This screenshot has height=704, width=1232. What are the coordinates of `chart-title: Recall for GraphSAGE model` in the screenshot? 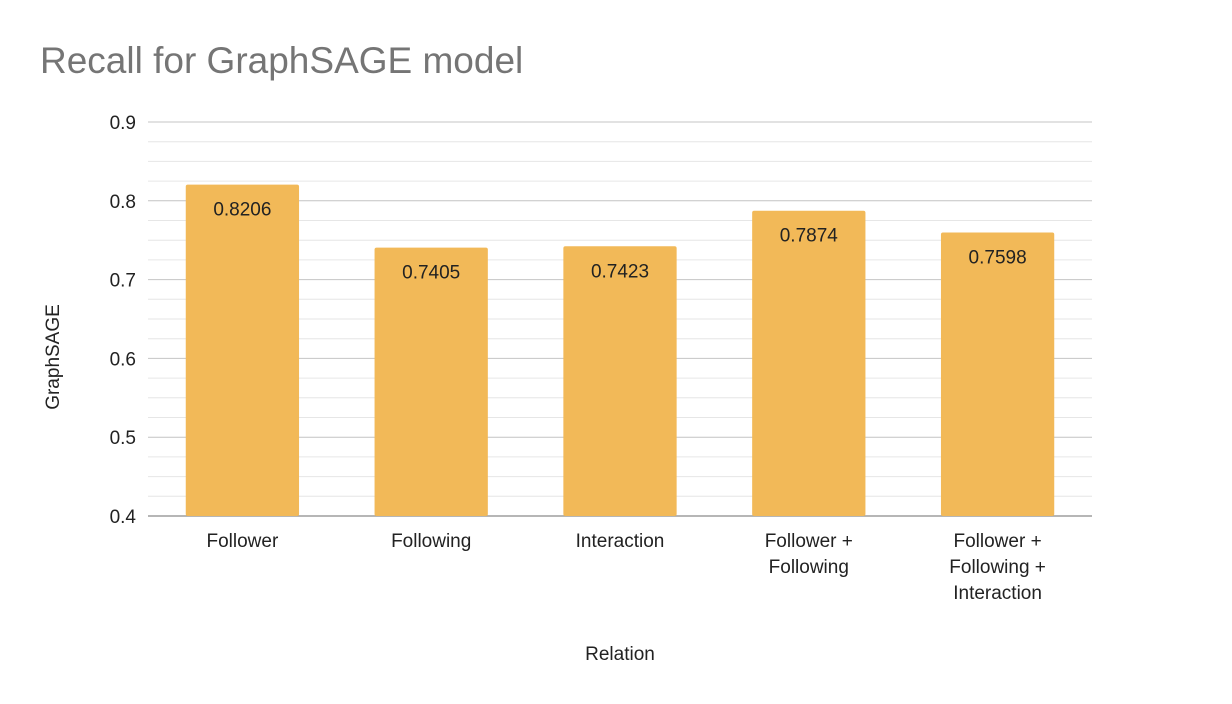 It's located at (282, 60).